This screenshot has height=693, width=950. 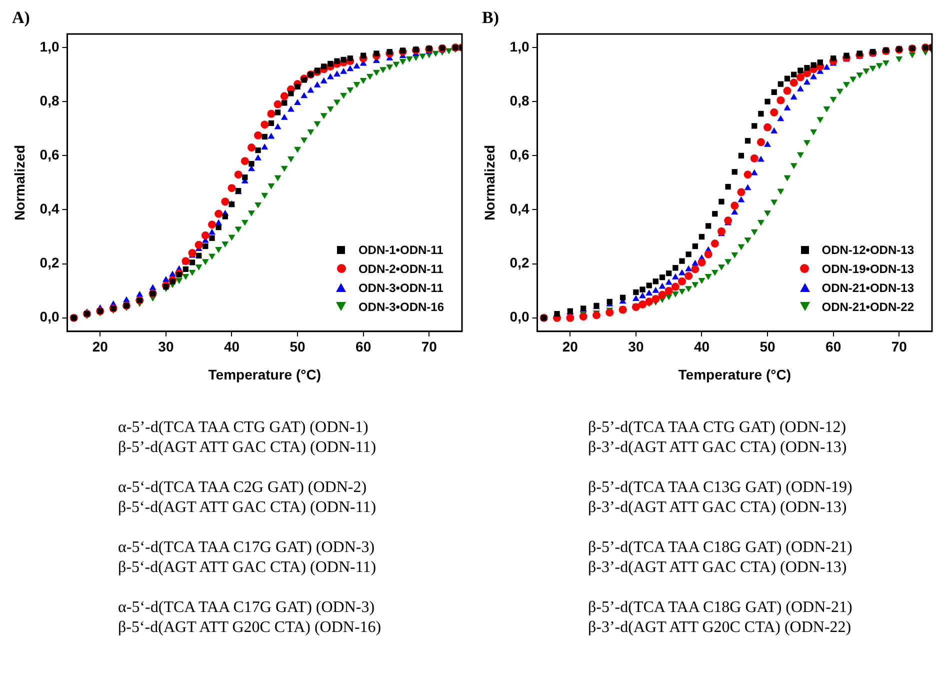 What do you see at coordinates (244, 428) in the screenshot?
I see `text: α-5’-d(TCA TAA CTG GAT) (ODN-1)` at bounding box center [244, 428].